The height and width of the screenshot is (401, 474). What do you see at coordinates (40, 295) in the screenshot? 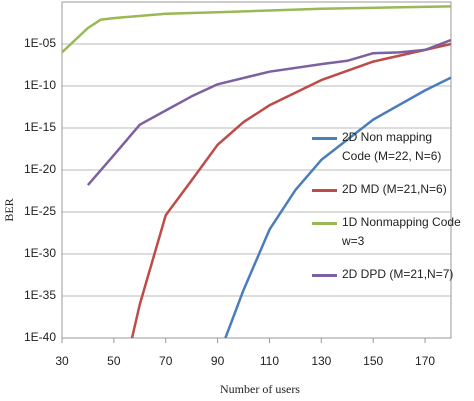
I see `y-tick-label: 1E-35` at bounding box center [40, 295].